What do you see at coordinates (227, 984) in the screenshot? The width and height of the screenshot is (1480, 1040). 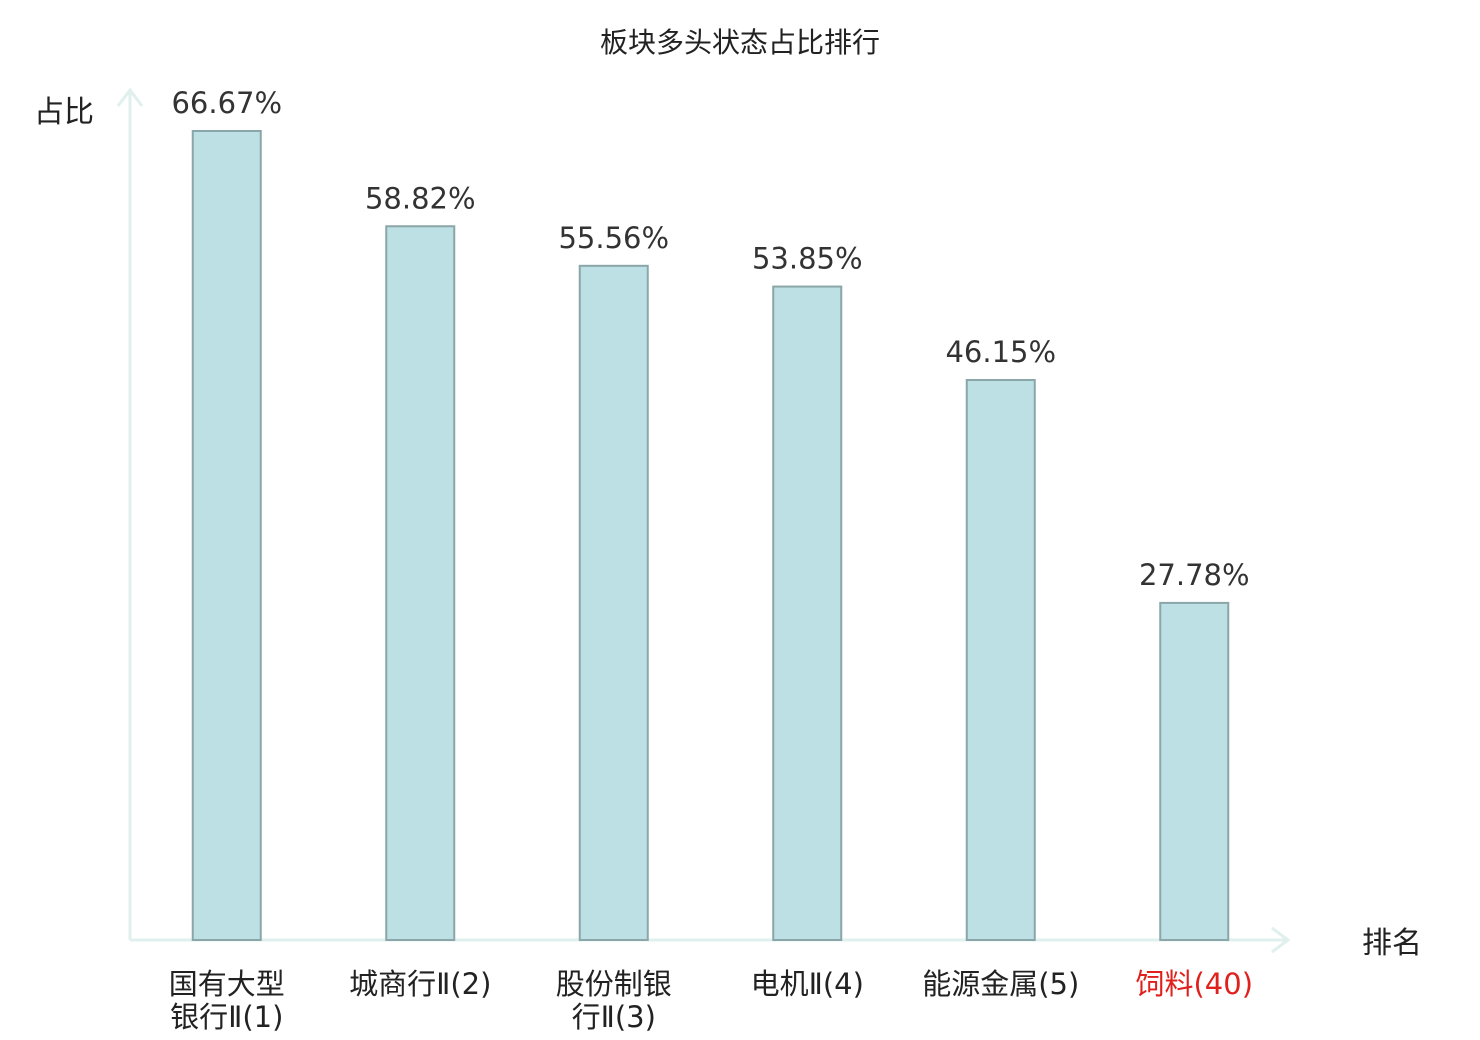 I see `category-label-1-line-1: 国有大型` at bounding box center [227, 984].